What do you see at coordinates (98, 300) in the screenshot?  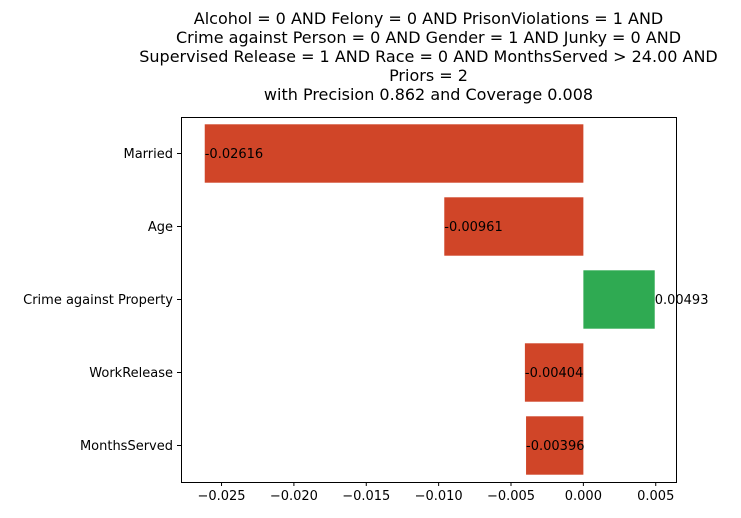 I see `y-tick-label: Crime against Property` at bounding box center [98, 300].